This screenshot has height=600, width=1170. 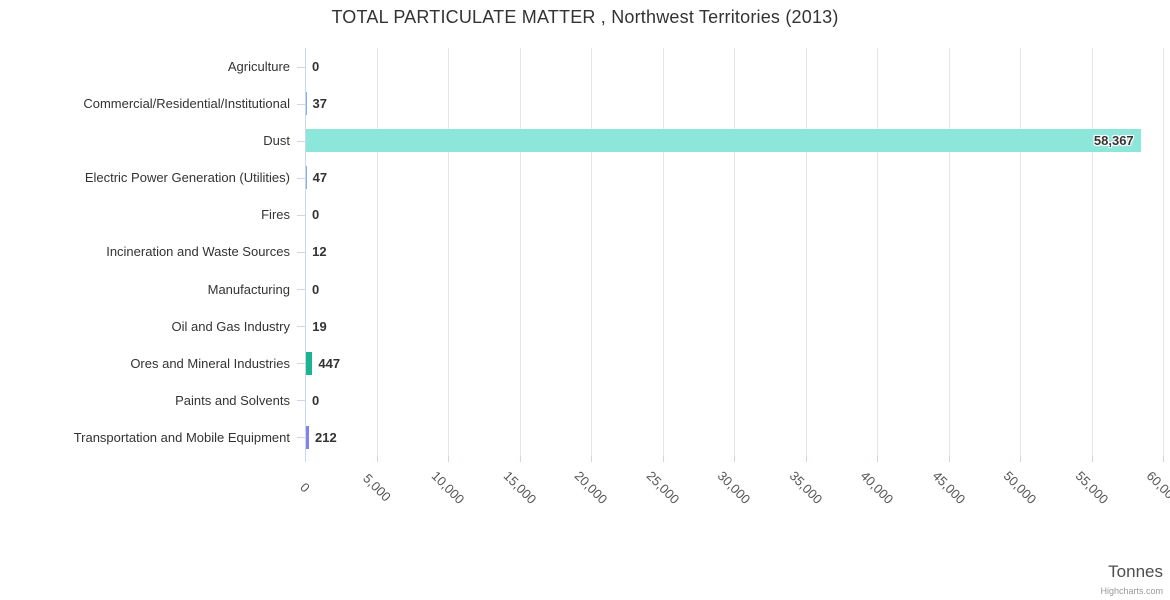 I want to click on bar-ores-and-mineral-industries, so click(x=309, y=363).